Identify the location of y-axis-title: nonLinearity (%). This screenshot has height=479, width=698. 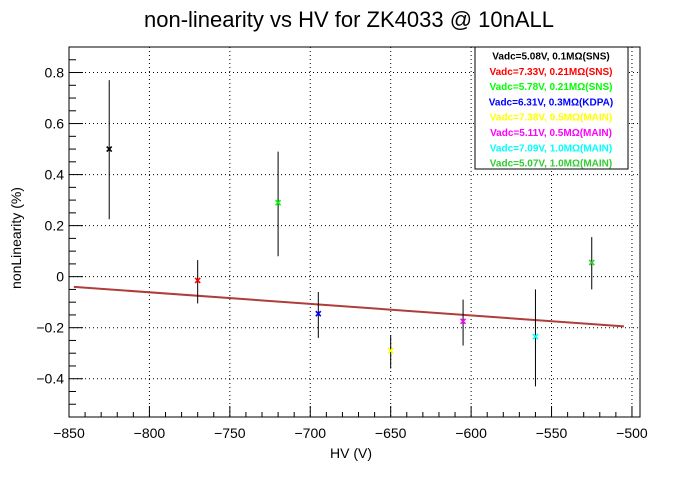
(16, 238).